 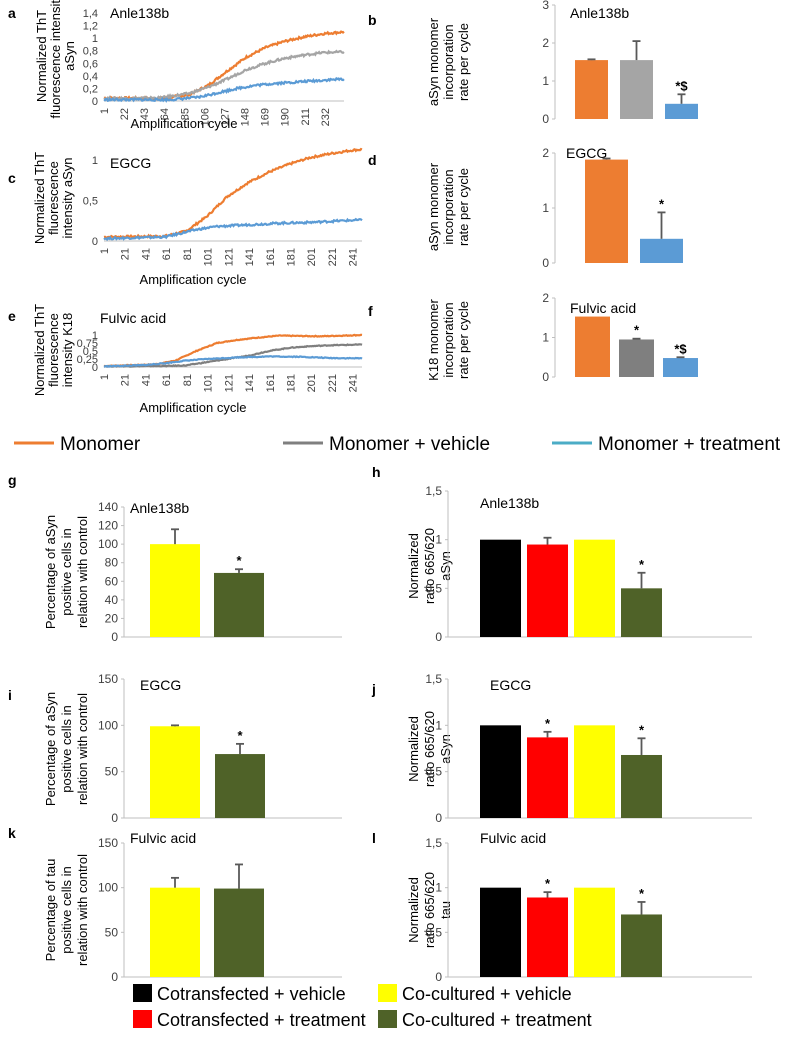 I want to click on x-tick-label: 241, so click(x=354, y=383).